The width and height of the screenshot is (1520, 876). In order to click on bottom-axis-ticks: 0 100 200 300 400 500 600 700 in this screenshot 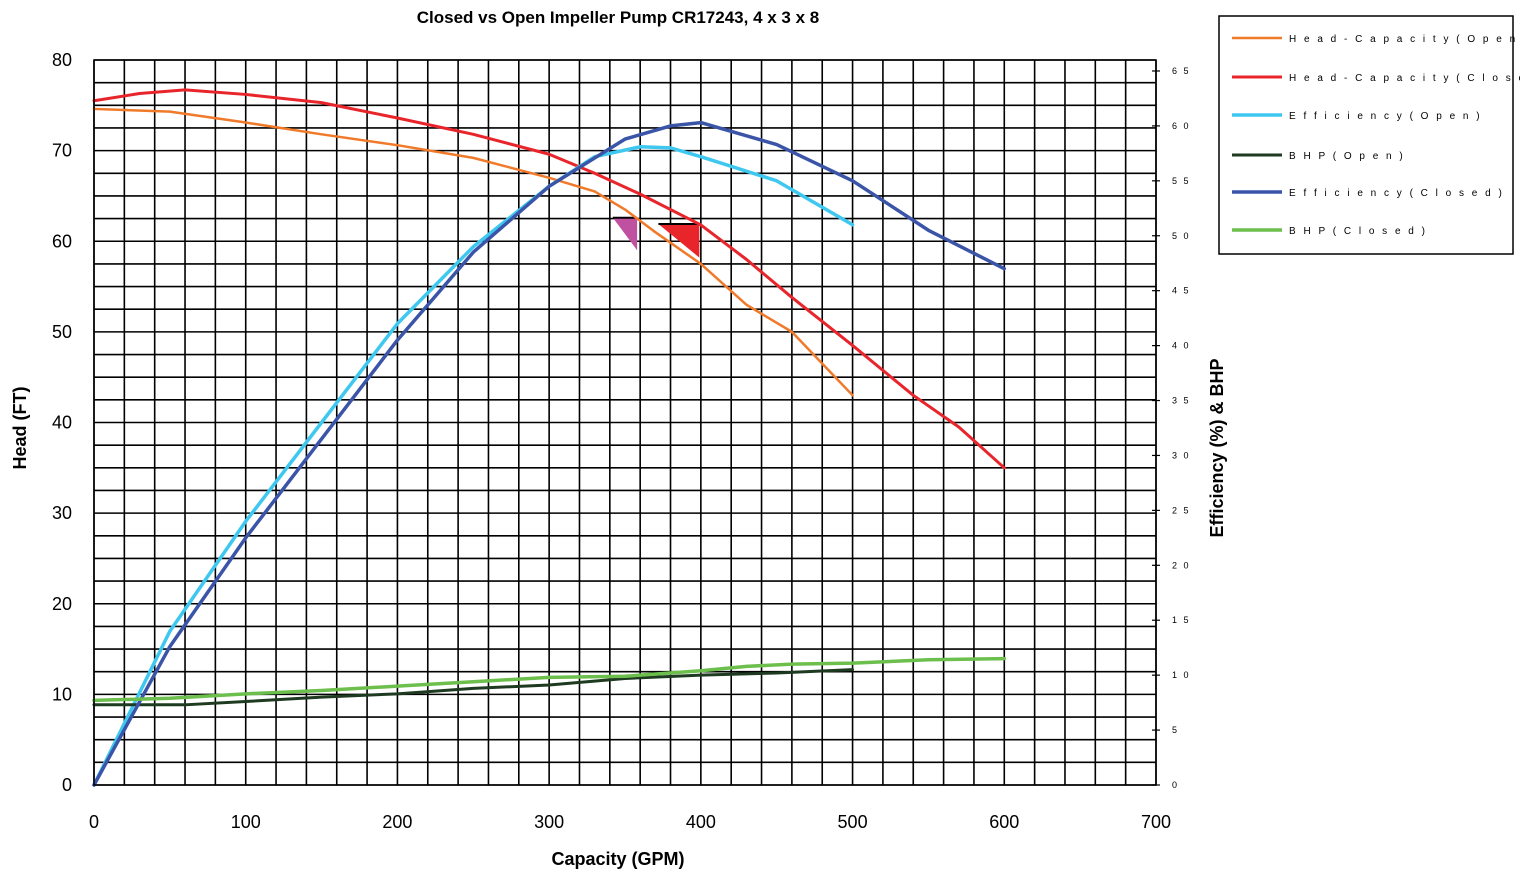, I will do `click(630, 822)`.